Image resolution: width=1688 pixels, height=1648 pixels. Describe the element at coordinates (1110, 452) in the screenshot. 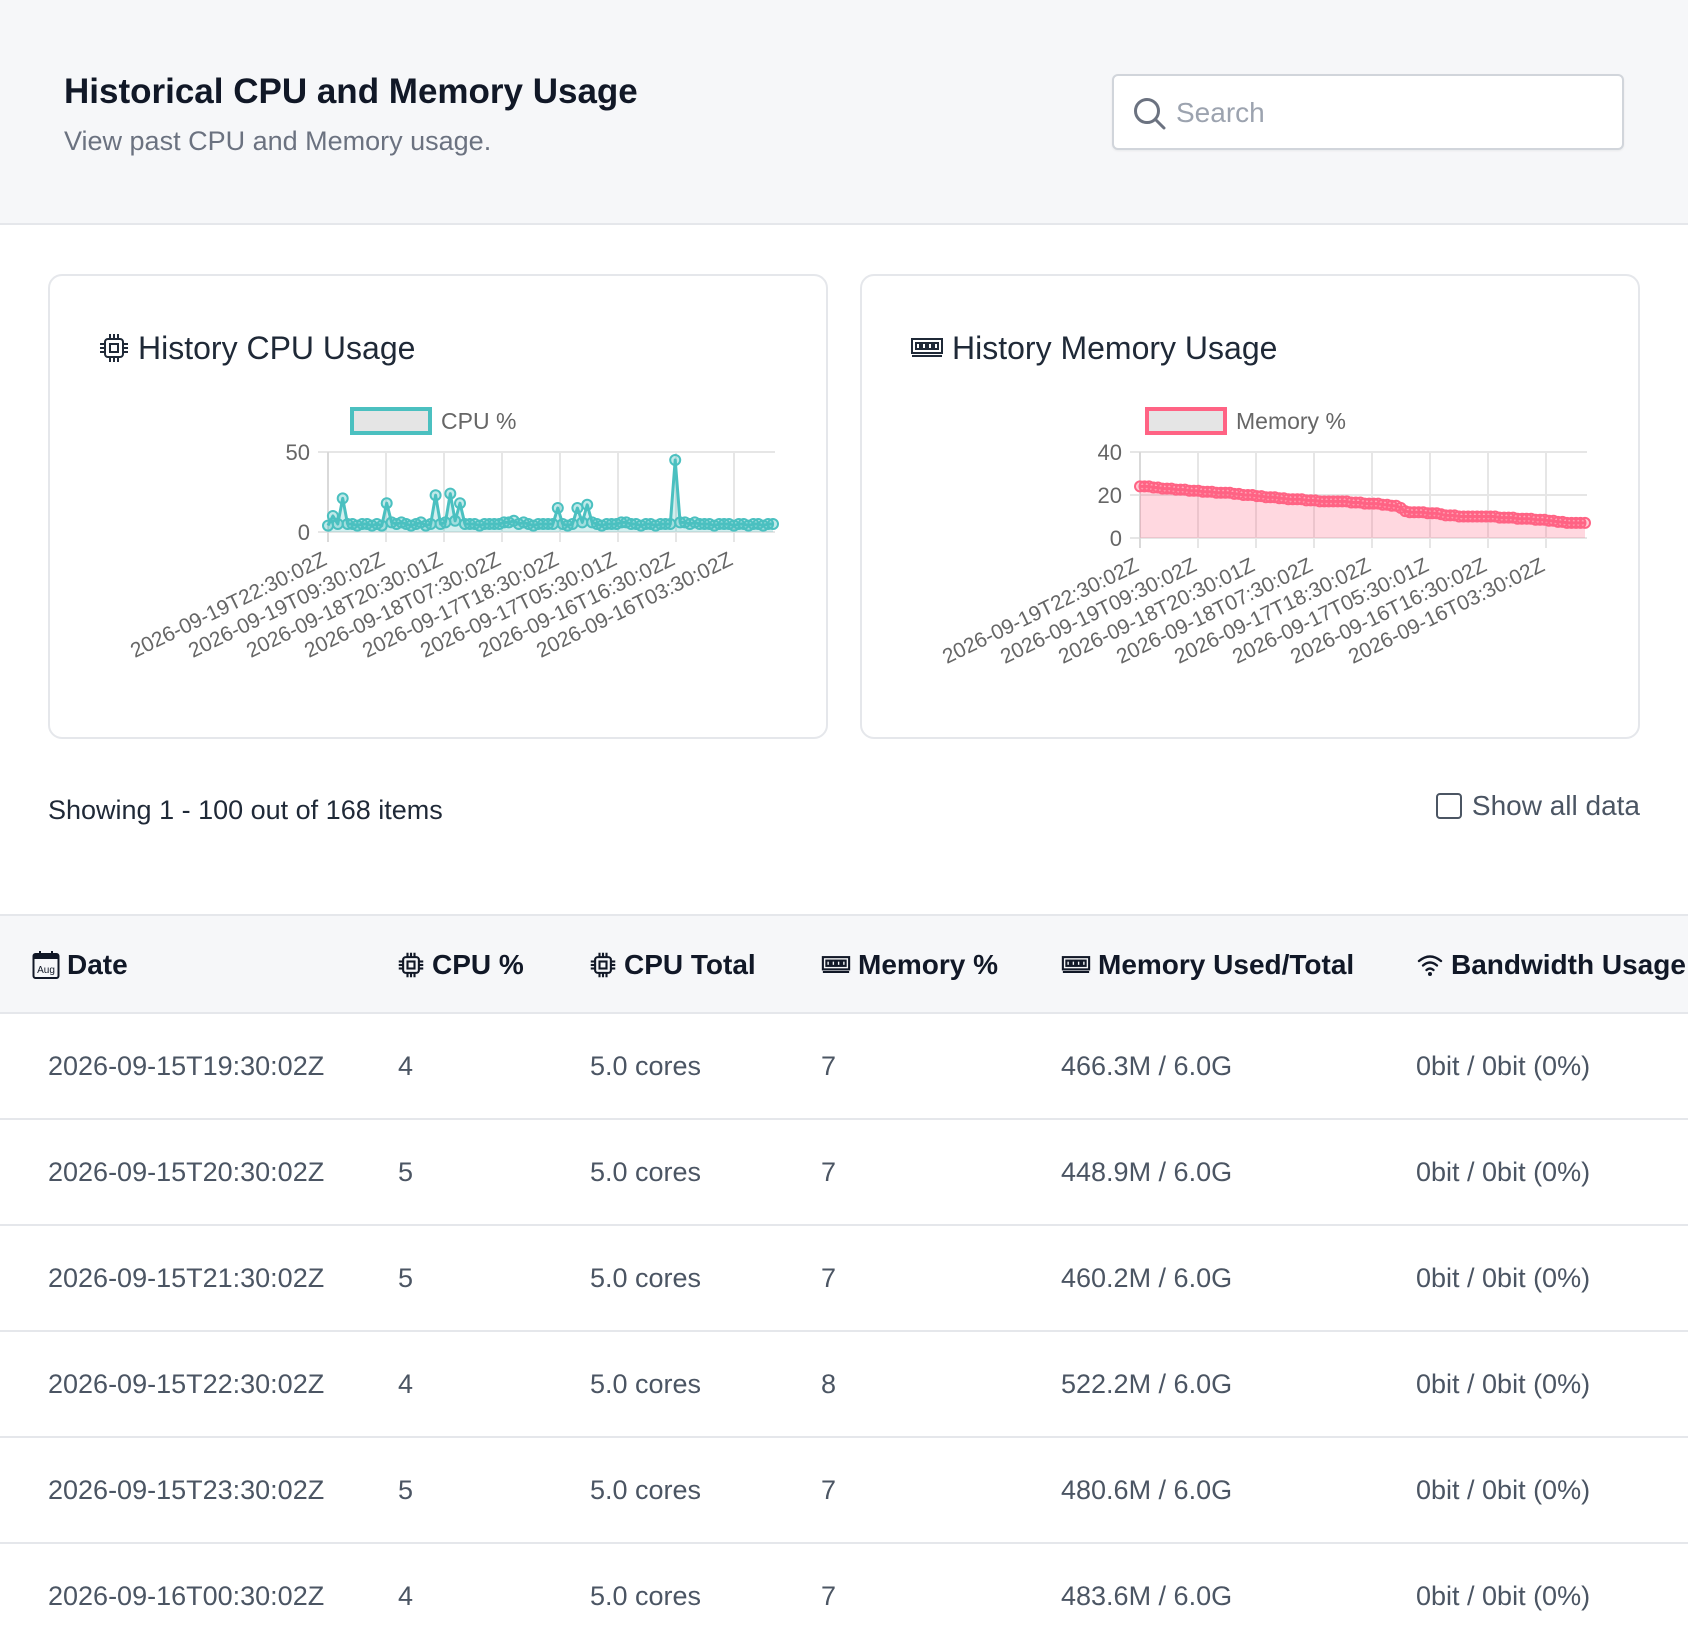

I see `y-tick-label: 40` at that location.